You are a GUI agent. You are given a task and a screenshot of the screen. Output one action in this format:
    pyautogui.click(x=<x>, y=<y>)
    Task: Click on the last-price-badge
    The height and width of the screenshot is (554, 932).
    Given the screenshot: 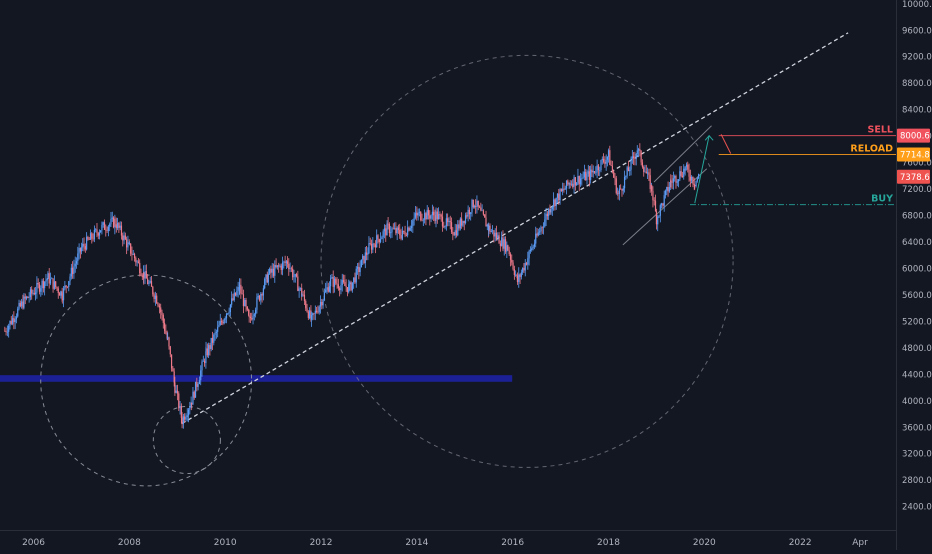 What is the action you would take?
    pyautogui.click(x=913, y=176)
    